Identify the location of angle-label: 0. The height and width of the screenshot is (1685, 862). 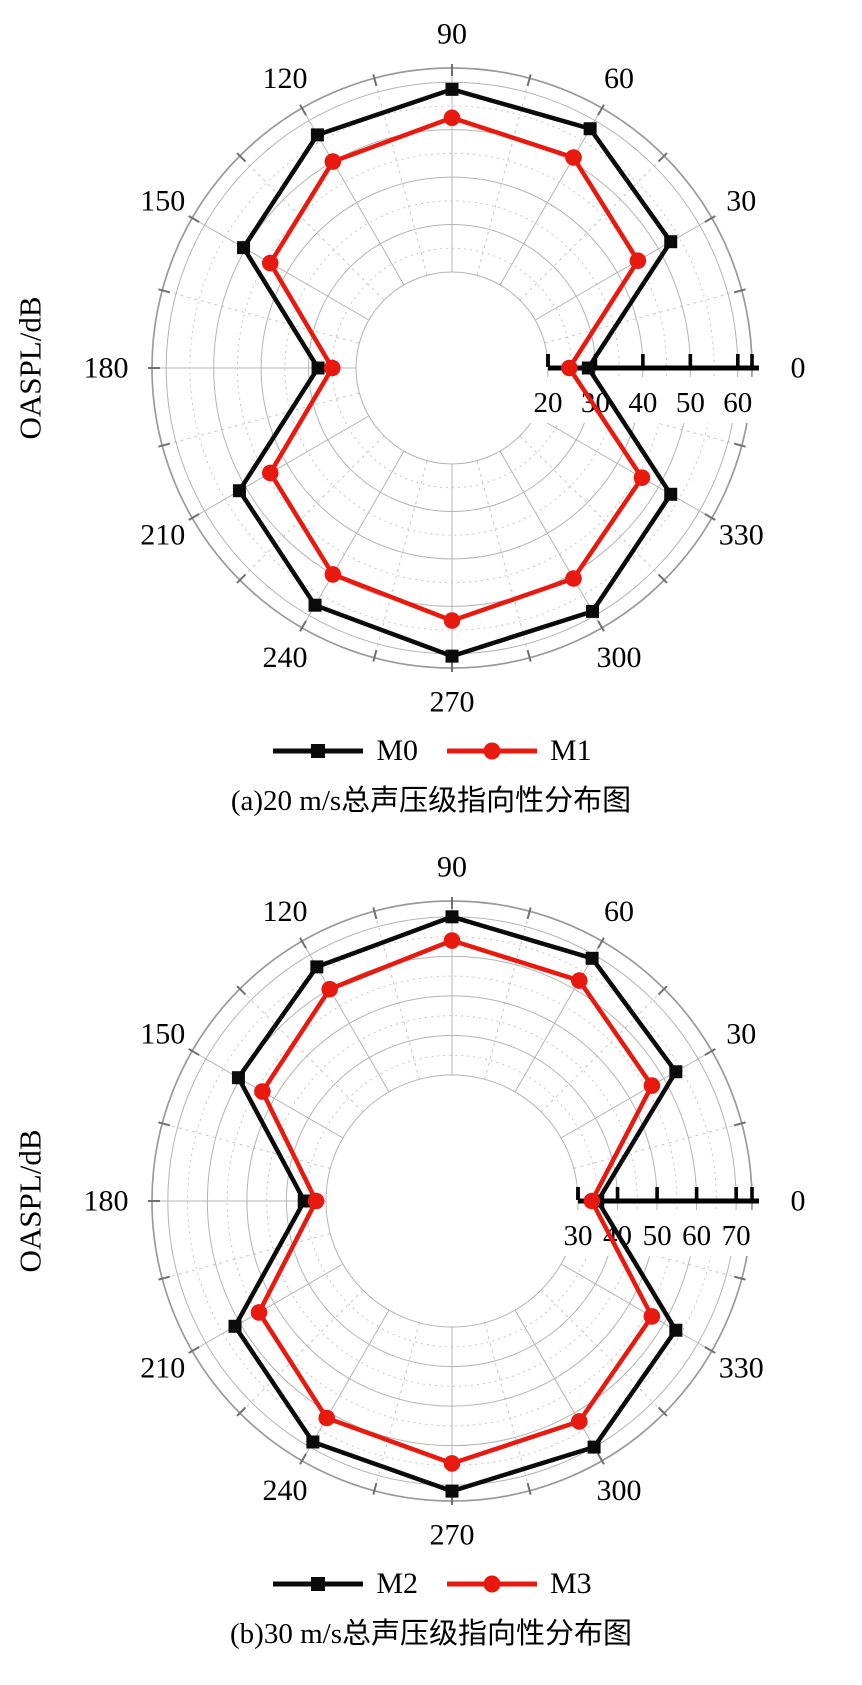
(798, 1201).